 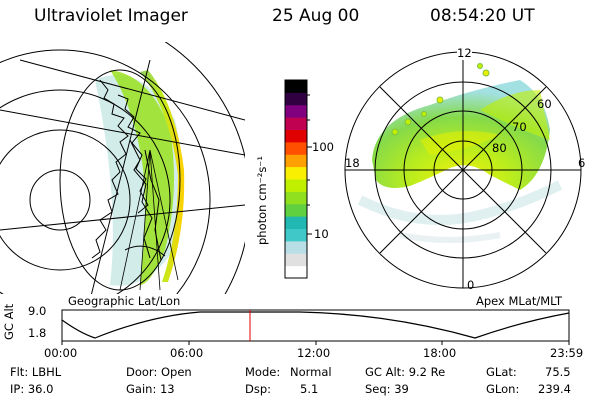 I want to click on geographic-caption: Geographic Lat/Lon, so click(x=124, y=301).